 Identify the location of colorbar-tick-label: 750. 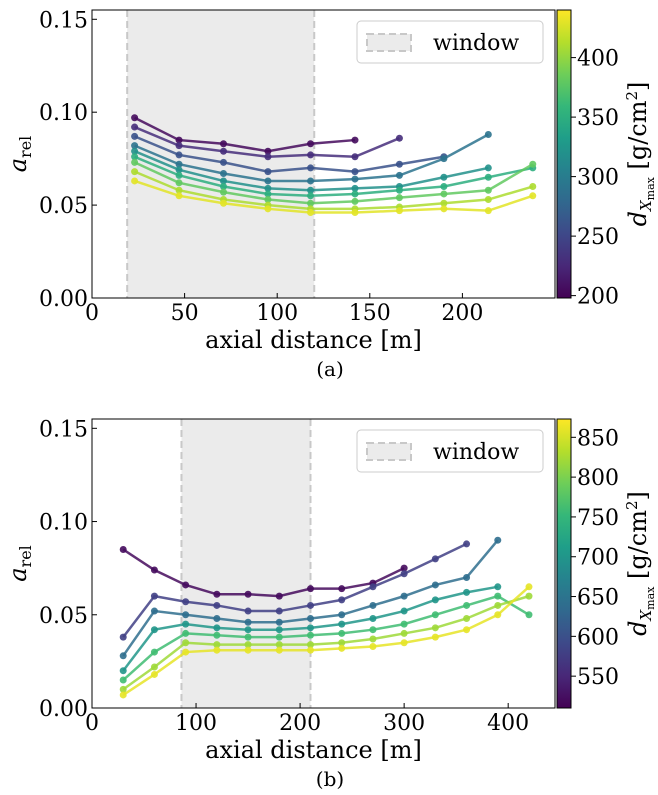
(598, 518).